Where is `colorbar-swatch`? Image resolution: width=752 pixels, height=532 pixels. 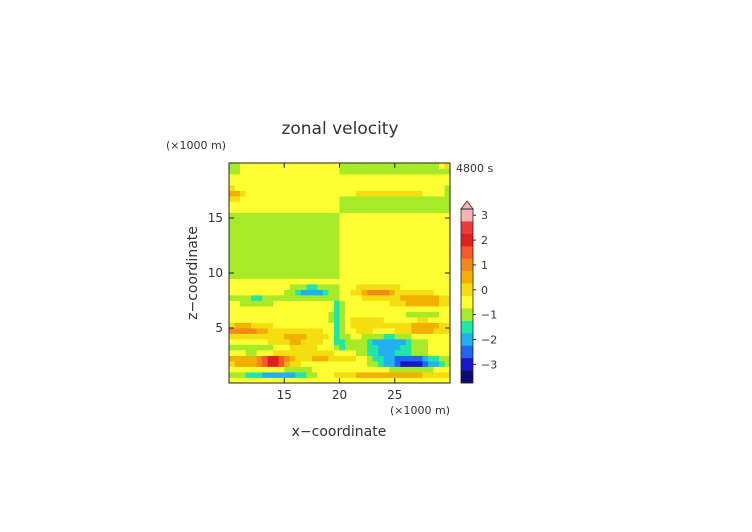 colorbar-swatch is located at coordinates (467, 265).